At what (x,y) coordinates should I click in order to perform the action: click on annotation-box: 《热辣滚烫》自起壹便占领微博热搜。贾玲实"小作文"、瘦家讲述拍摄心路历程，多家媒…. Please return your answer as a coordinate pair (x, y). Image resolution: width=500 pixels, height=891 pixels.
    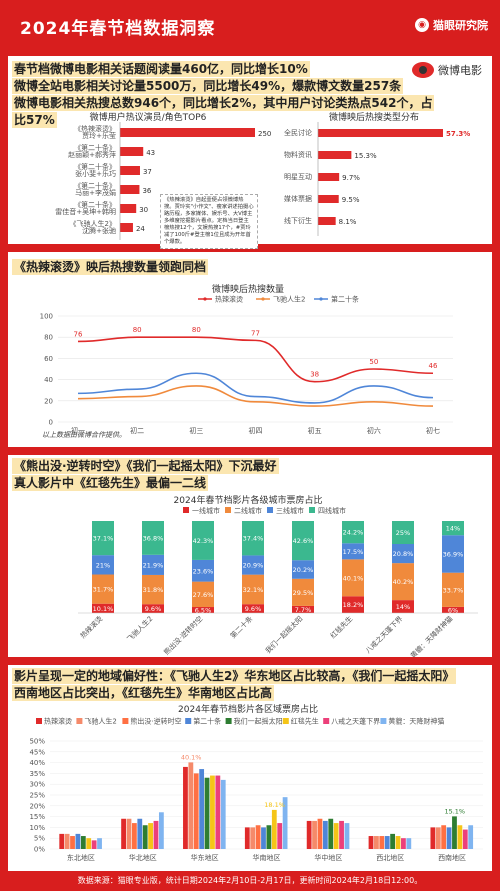
    Looking at the image, I should click on (209, 221).